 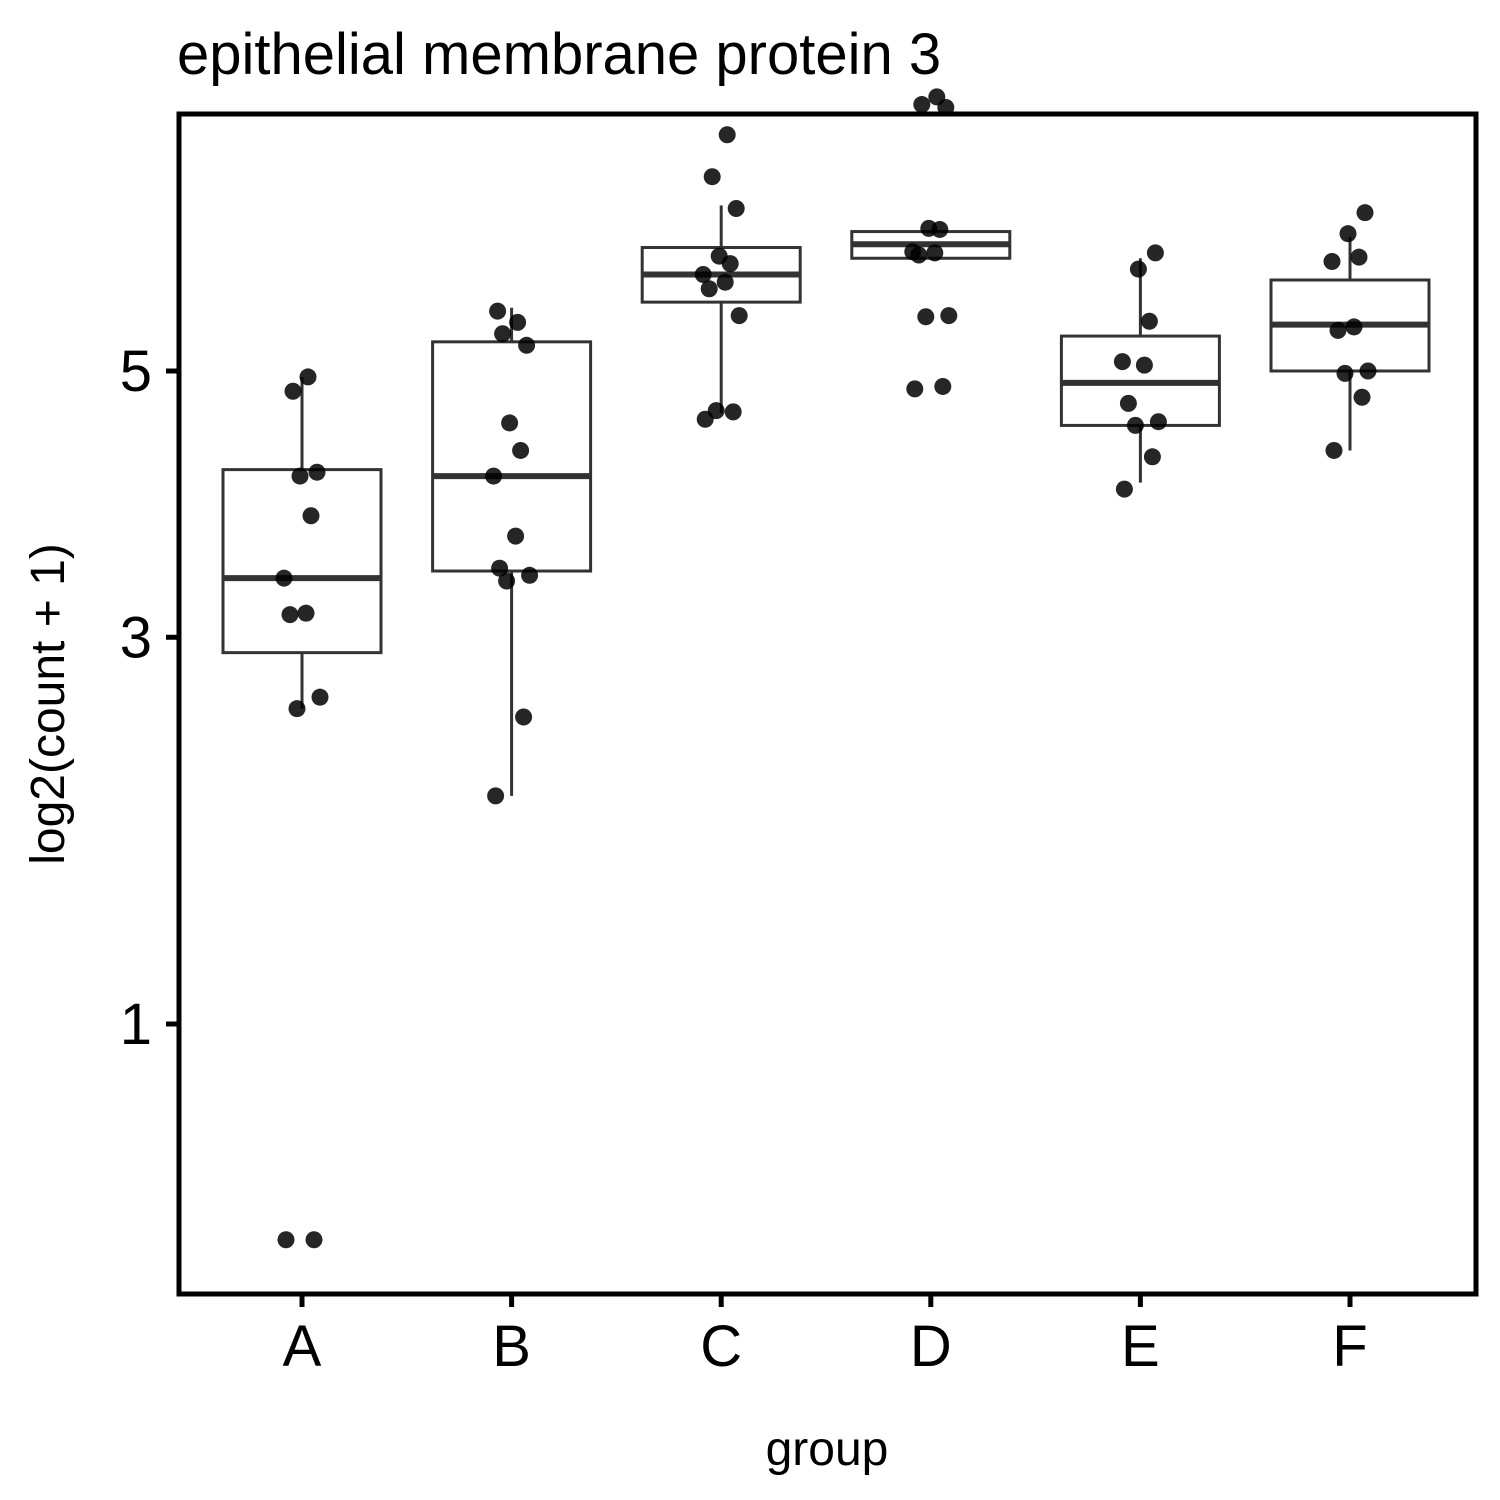 I want to click on points-E, so click(x=1140, y=371).